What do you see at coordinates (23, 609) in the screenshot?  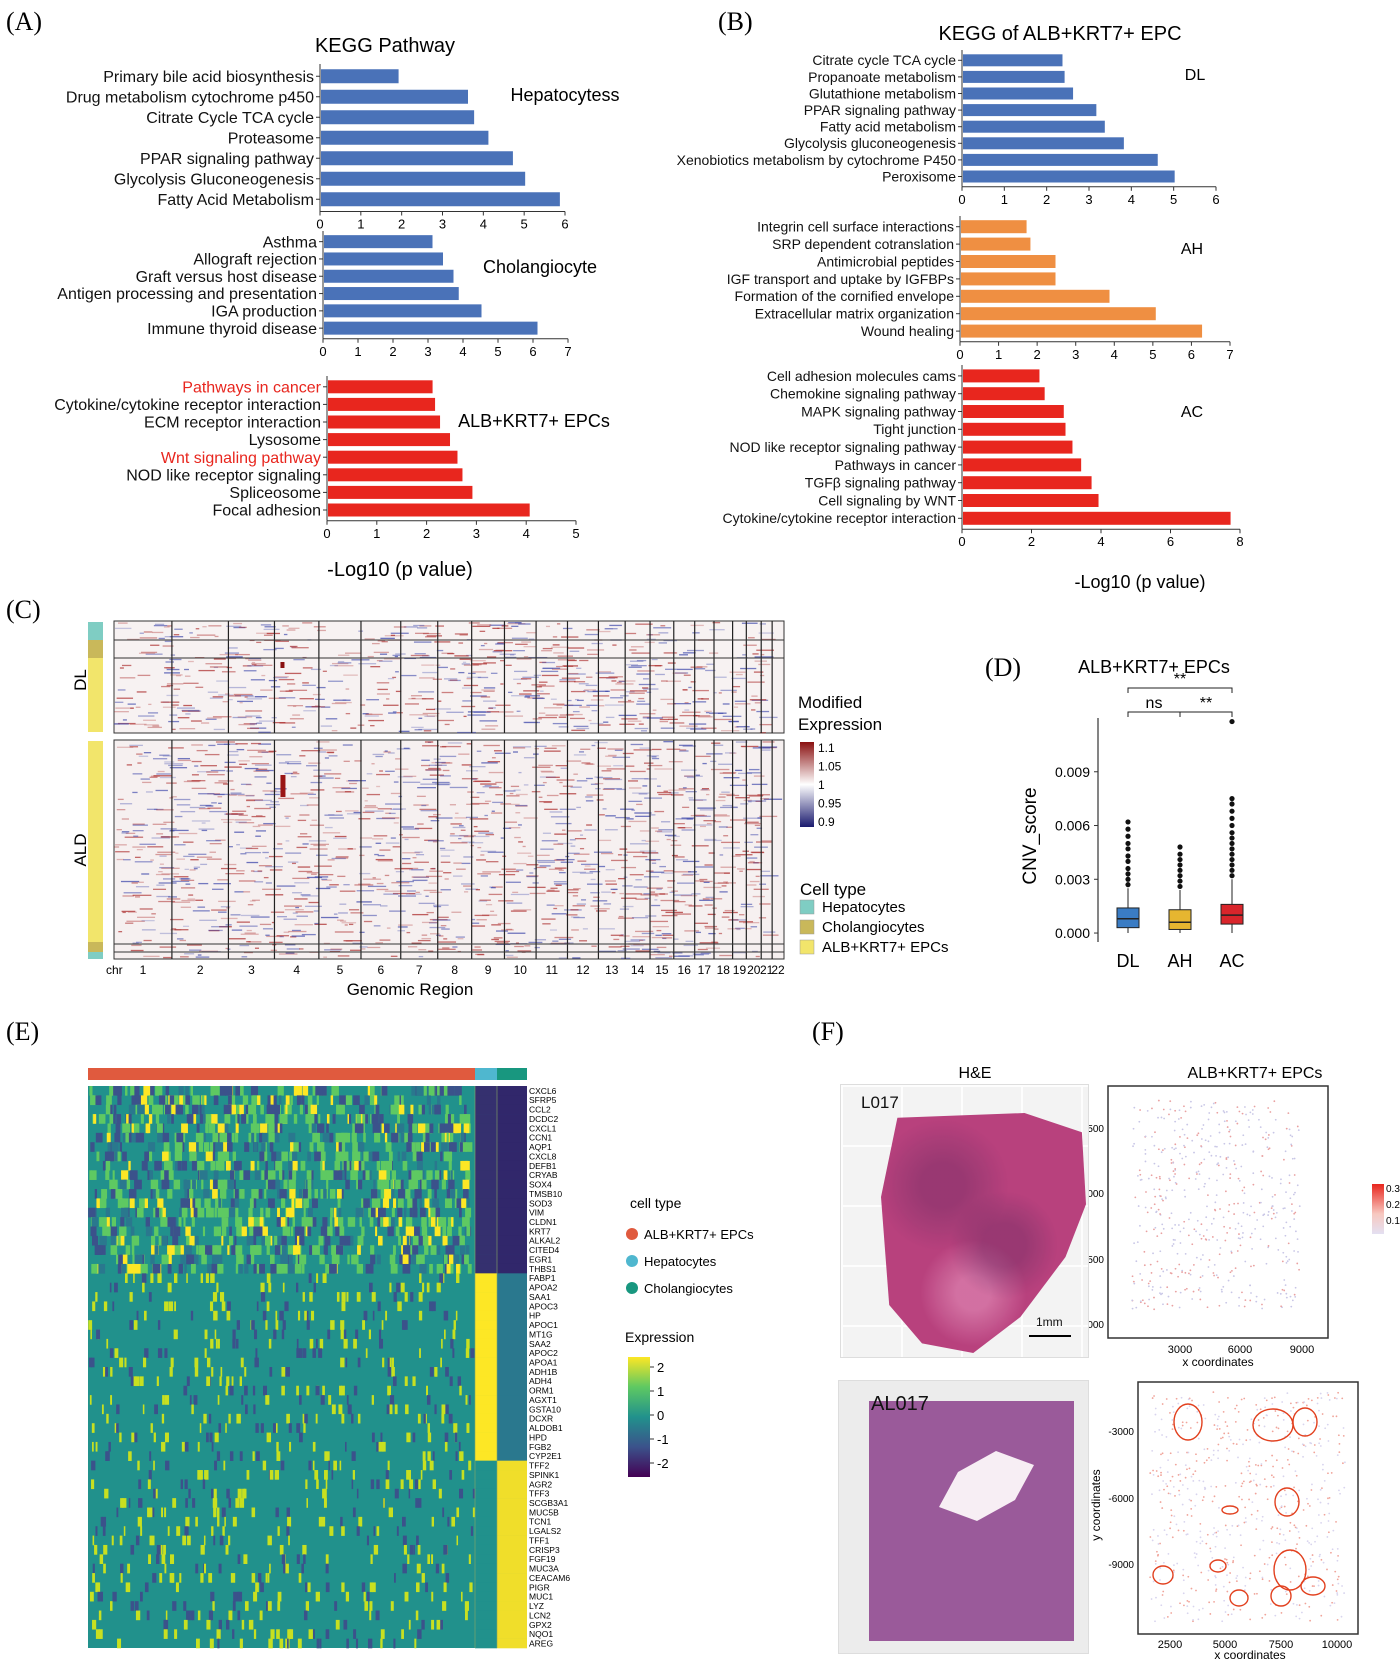 I see `panel-label-c: (C)` at bounding box center [23, 609].